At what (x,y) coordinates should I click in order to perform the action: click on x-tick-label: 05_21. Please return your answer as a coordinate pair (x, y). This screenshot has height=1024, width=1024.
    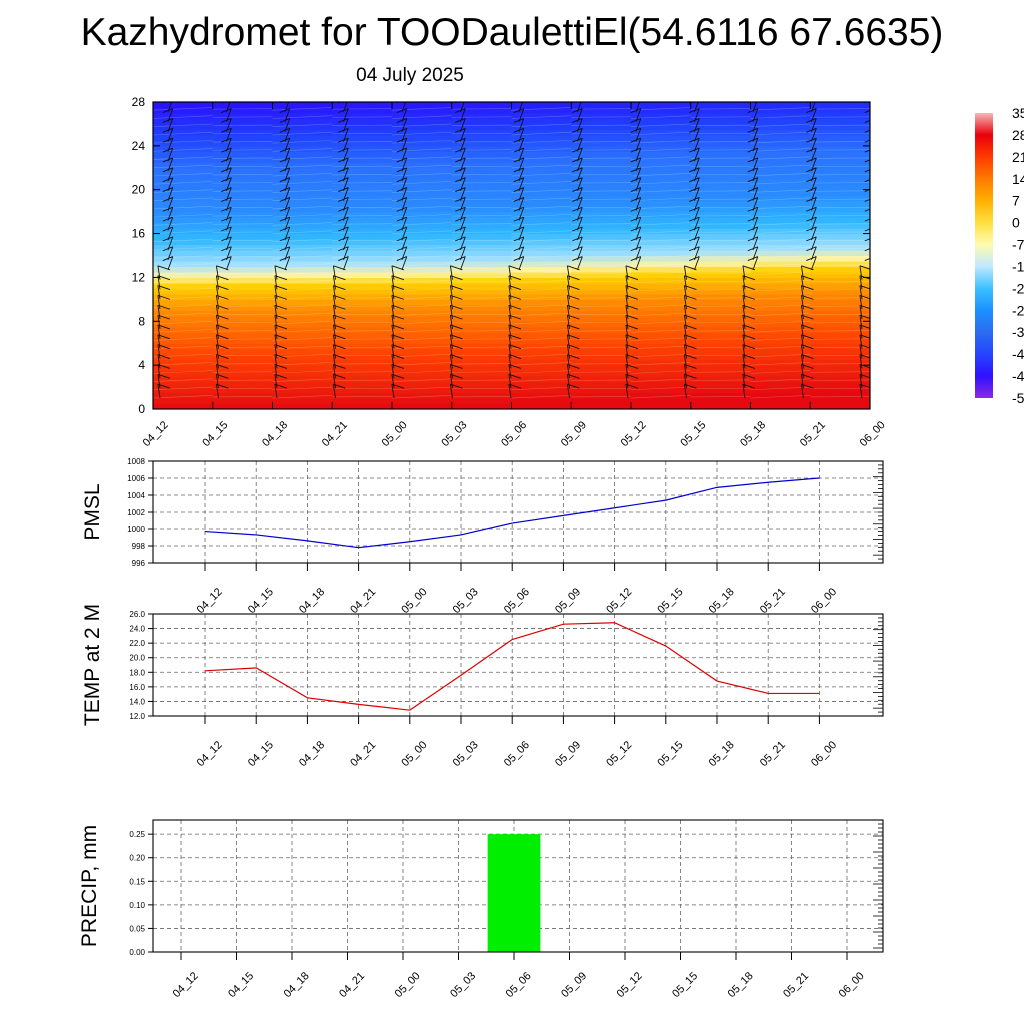
    Looking at the image, I should click on (813, 434).